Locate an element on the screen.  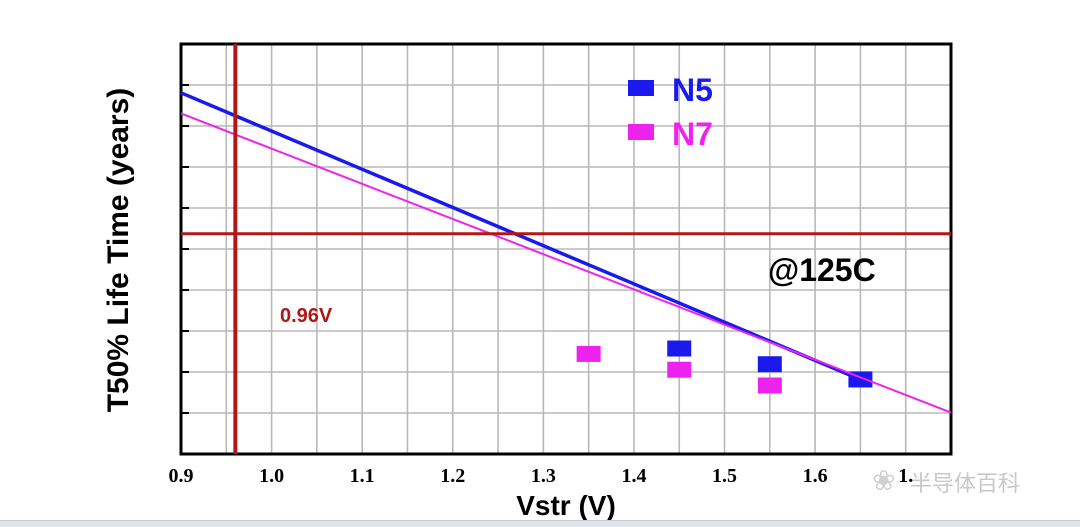
x-tick-label: 1.3 is located at coordinates (543, 476).